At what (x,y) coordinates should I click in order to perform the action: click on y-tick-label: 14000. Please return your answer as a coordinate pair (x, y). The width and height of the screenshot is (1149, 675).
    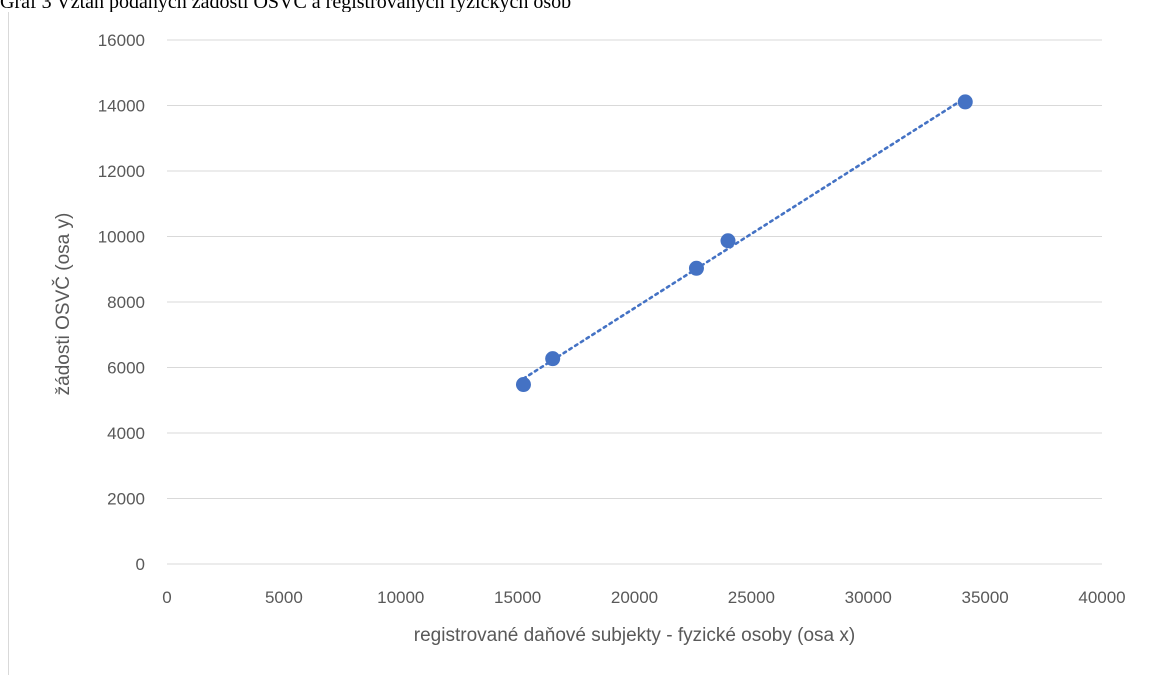
    Looking at the image, I should click on (121, 106).